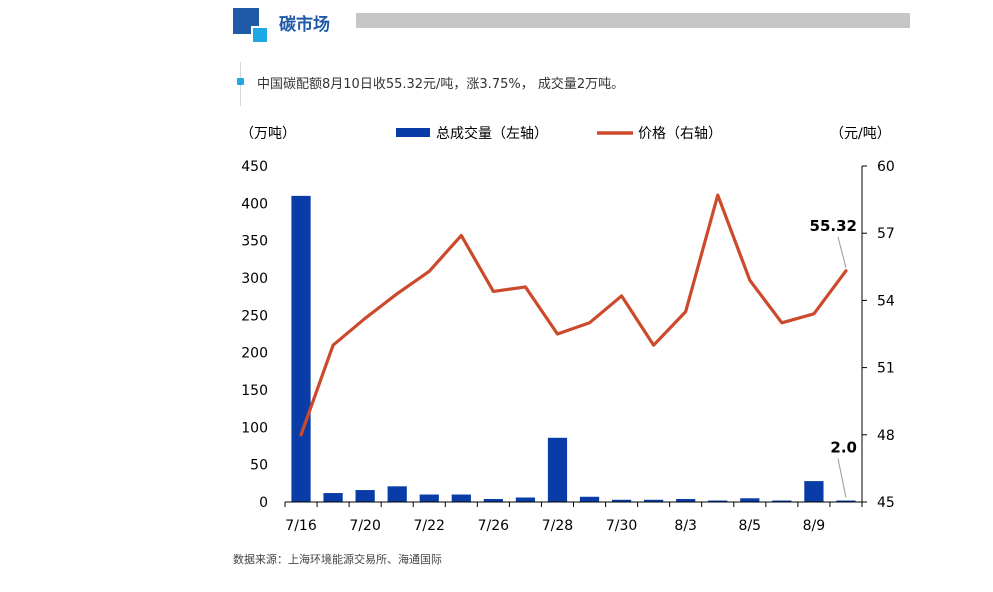 Image resolution: width=993 pixels, height=592 pixels. Describe the element at coordinates (633, 20) in the screenshot. I see `title-divider-bar` at that location.